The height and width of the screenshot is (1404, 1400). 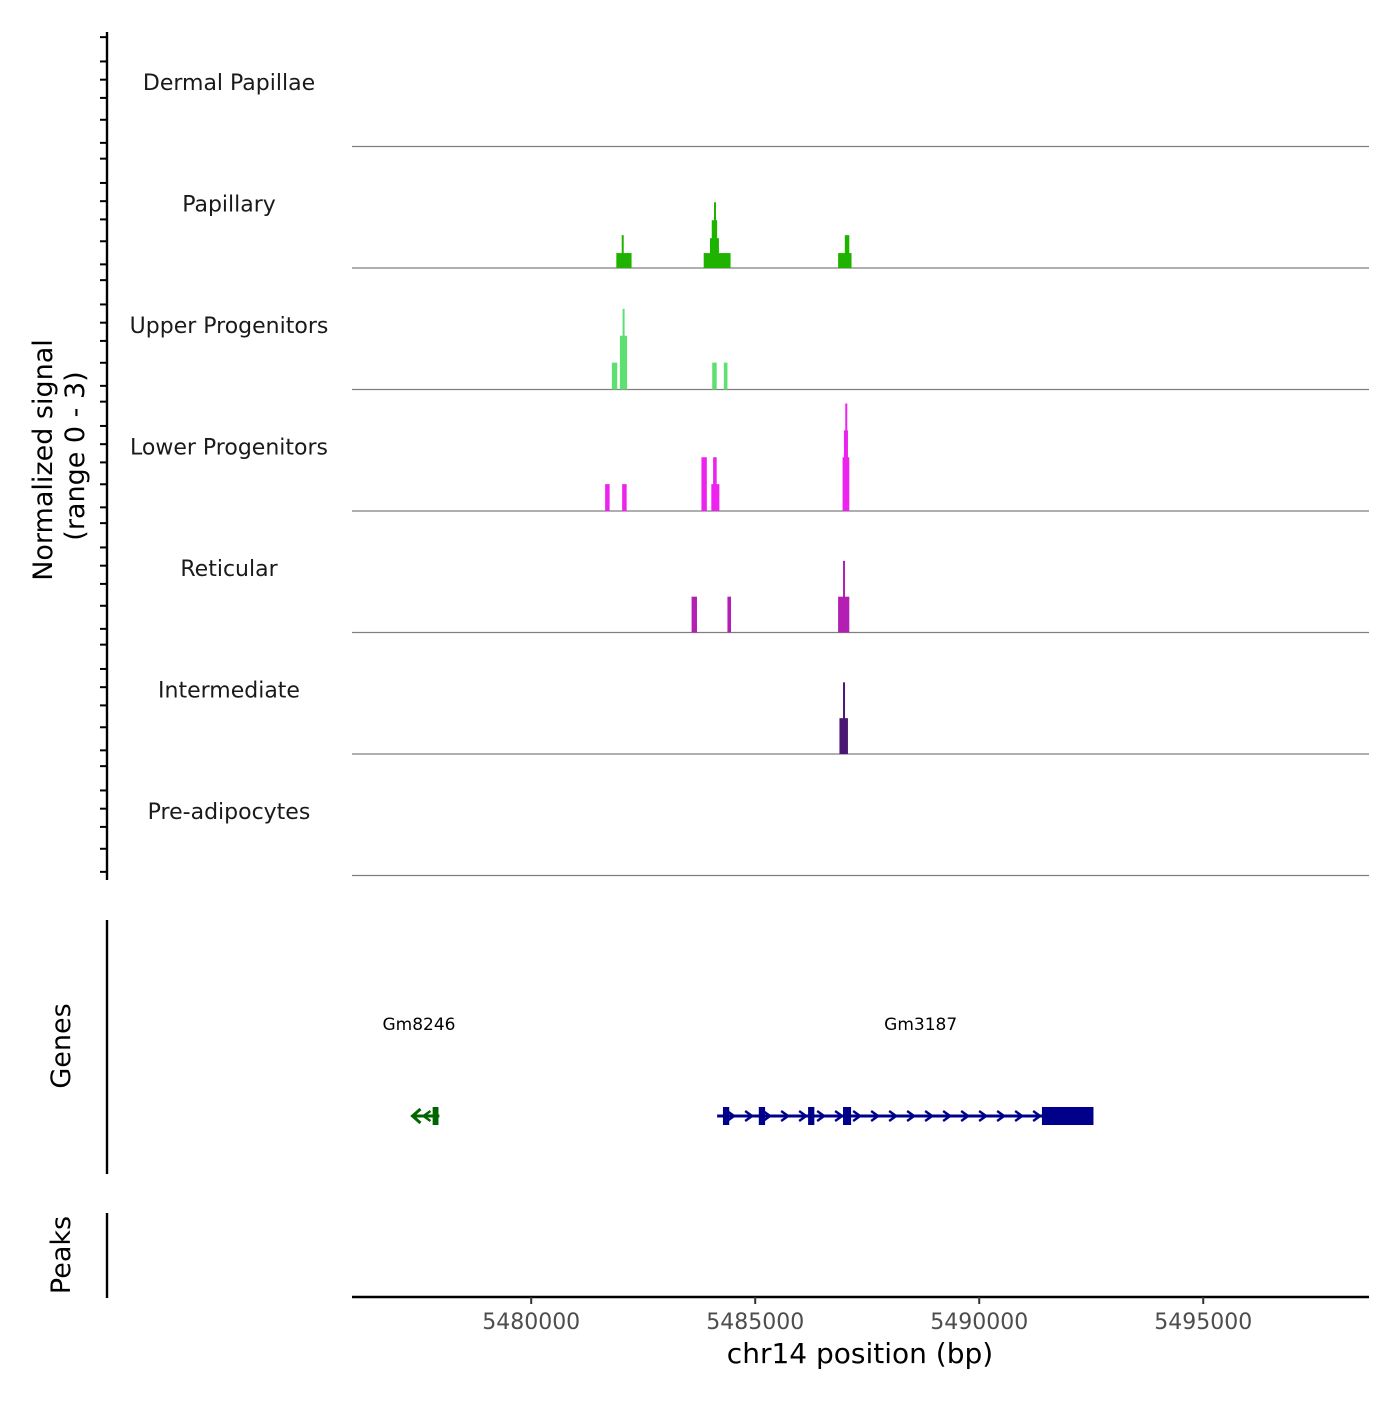 I want to click on track-label: Upper Progenitors, so click(x=229, y=326).